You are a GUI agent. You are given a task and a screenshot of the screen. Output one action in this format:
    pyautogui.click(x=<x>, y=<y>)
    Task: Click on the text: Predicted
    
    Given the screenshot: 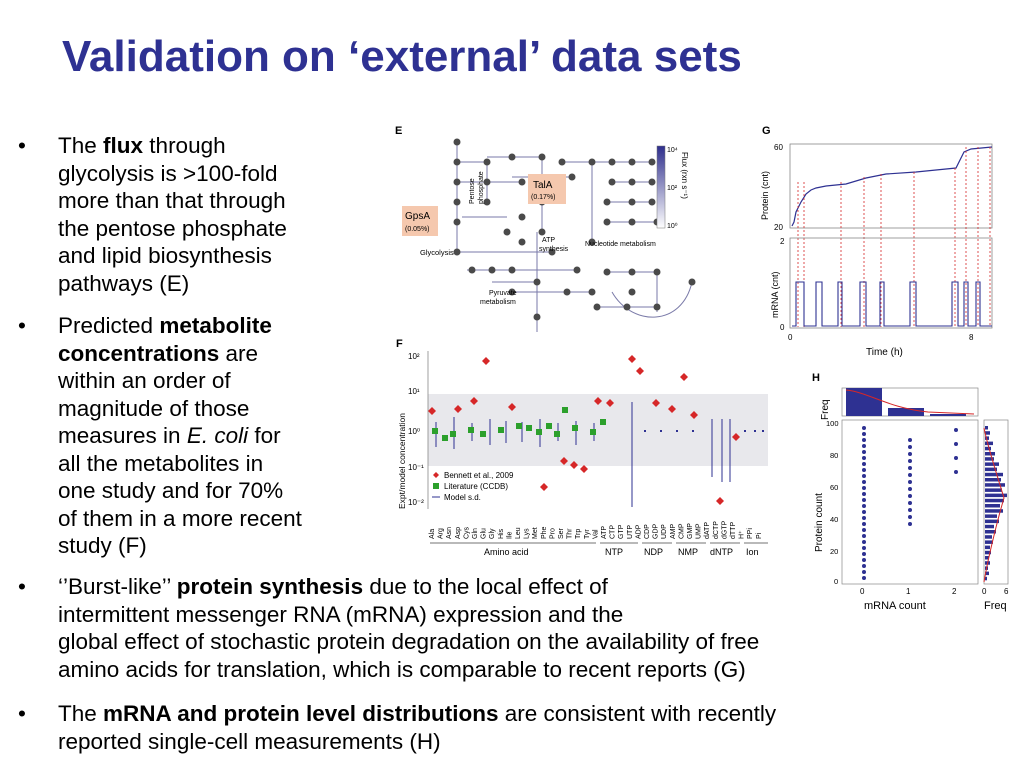 What is the action you would take?
    pyautogui.click(x=109, y=325)
    